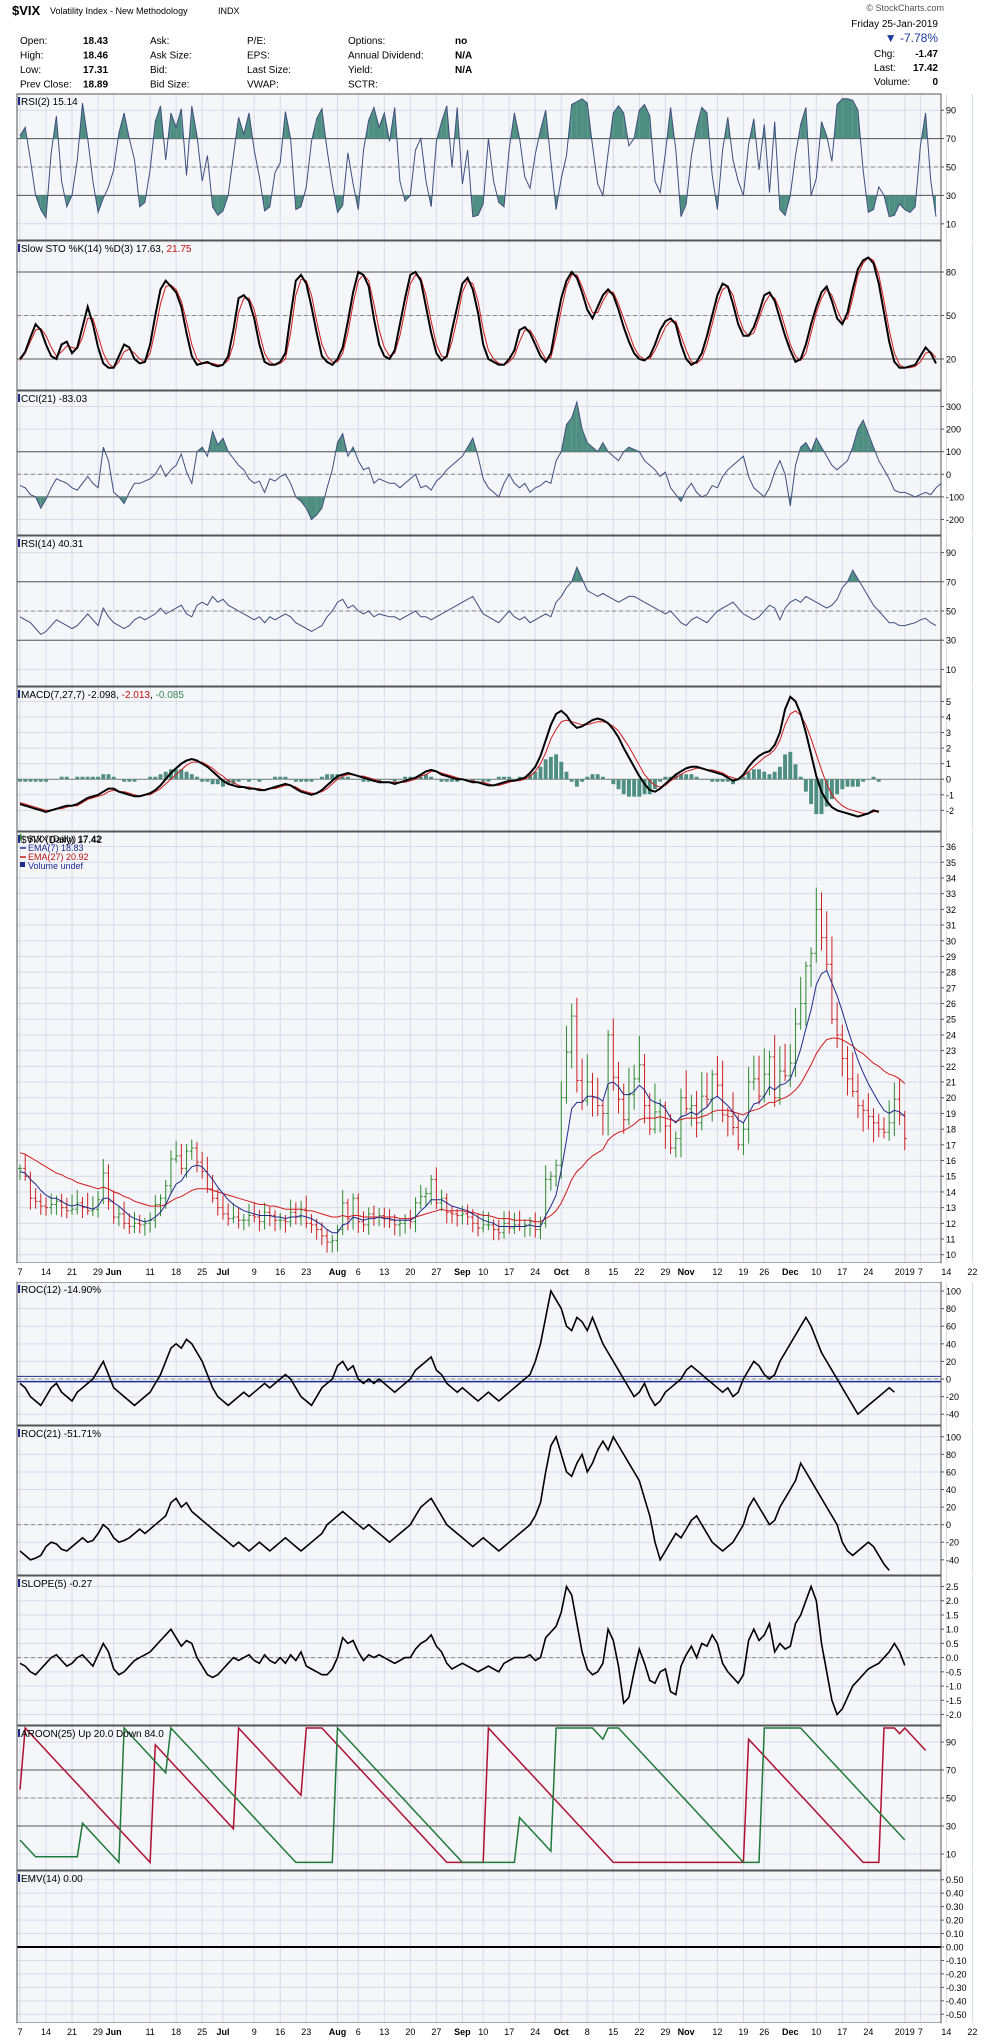  I want to click on panel-title: SLOPE(5) -0.27, so click(57, 1584).